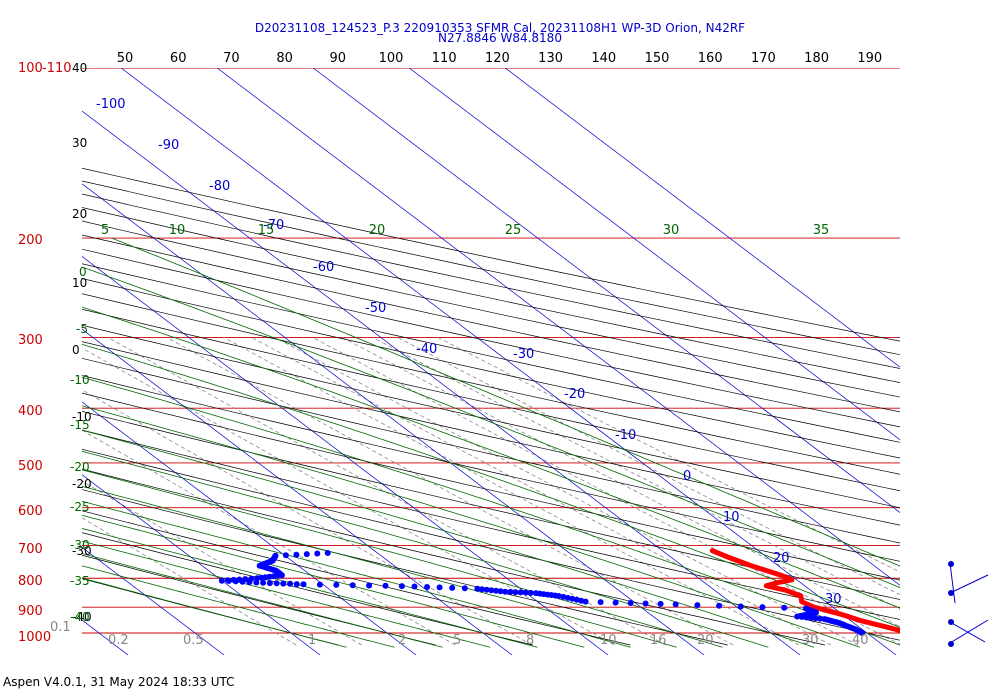  I want to click on mixing-ratio-label: 0.1, so click(60, 627).